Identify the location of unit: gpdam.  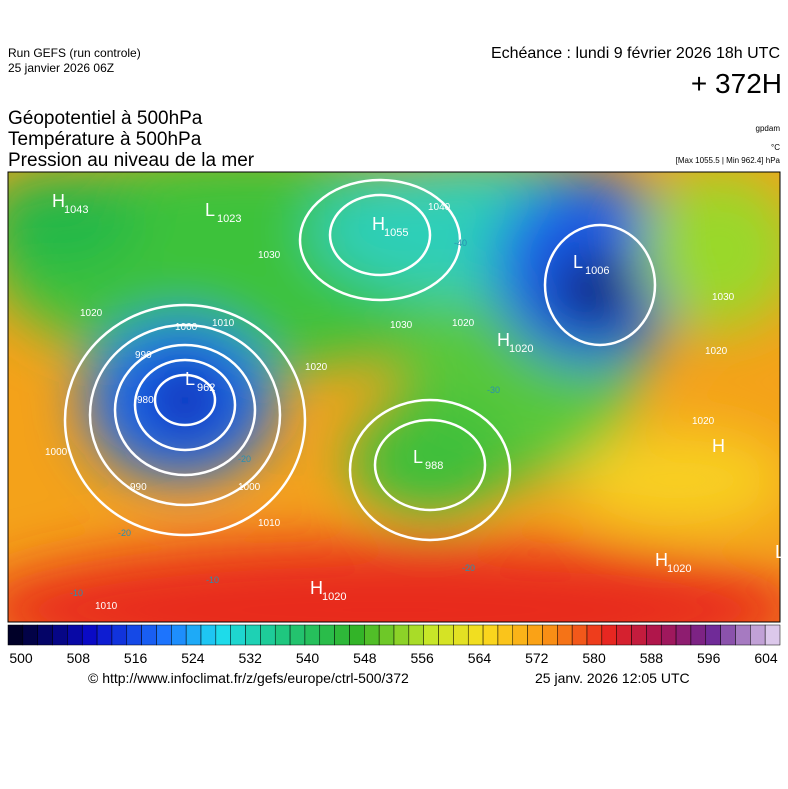
(767, 128).